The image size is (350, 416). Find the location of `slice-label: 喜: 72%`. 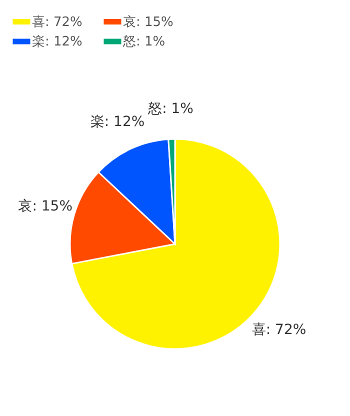

slice-label: 喜: 72% is located at coordinates (279, 330).